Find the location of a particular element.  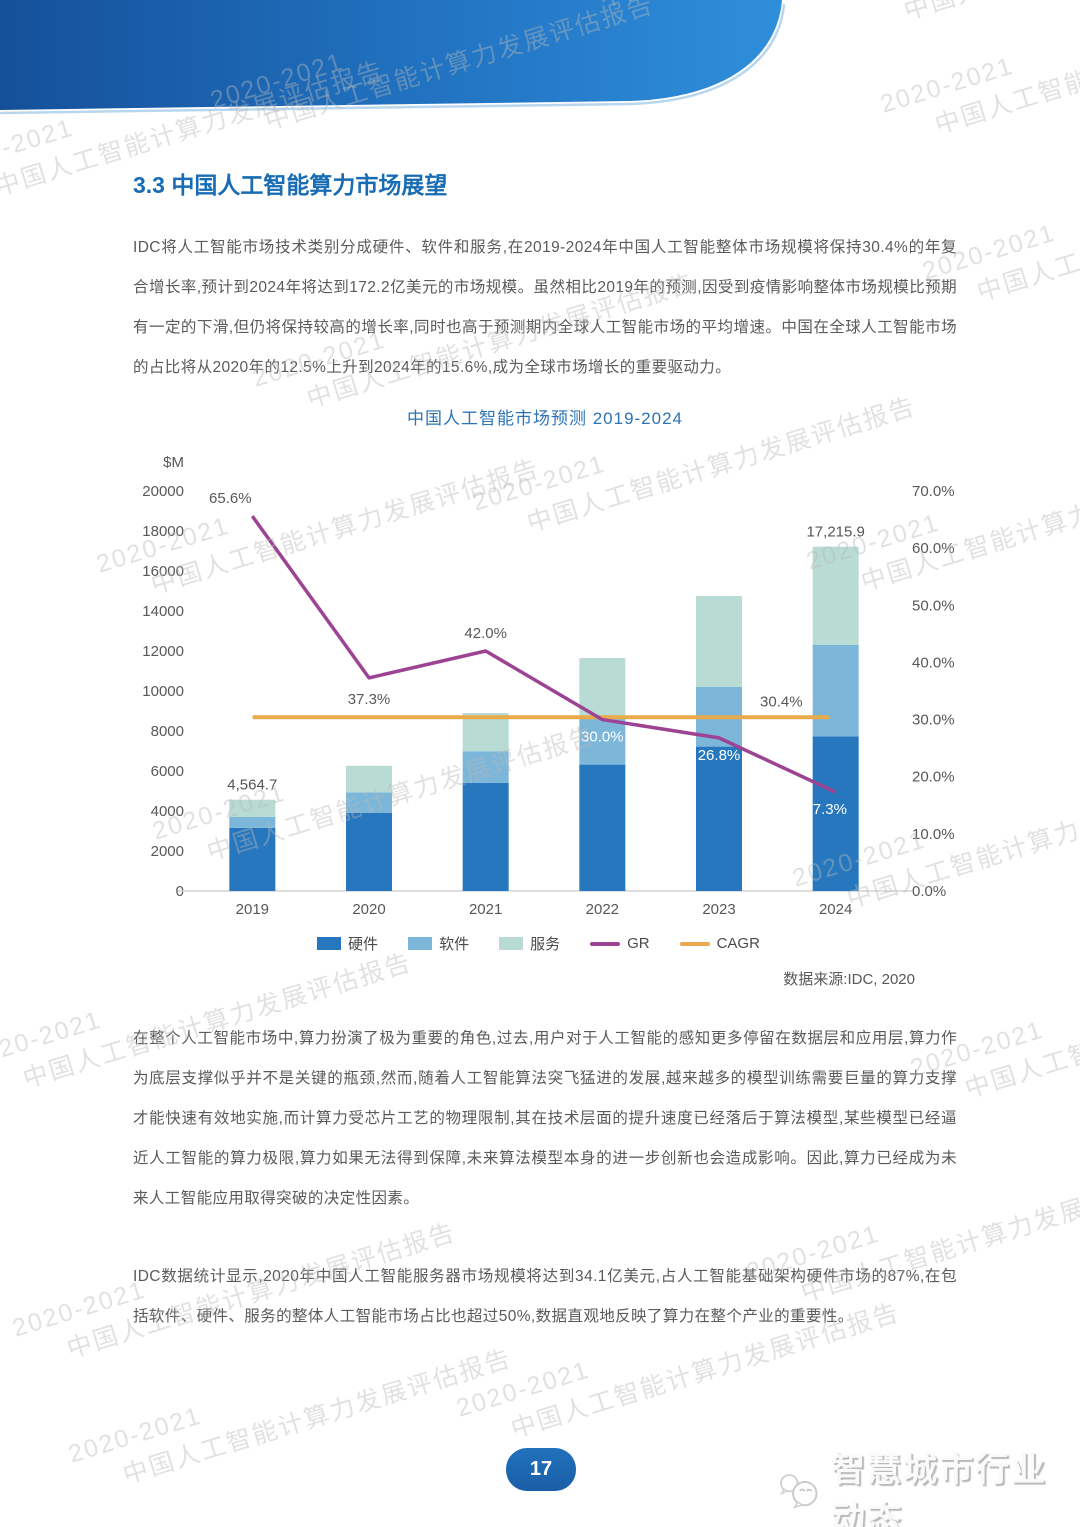

x-axis-tick: 2023 is located at coordinates (718, 909).